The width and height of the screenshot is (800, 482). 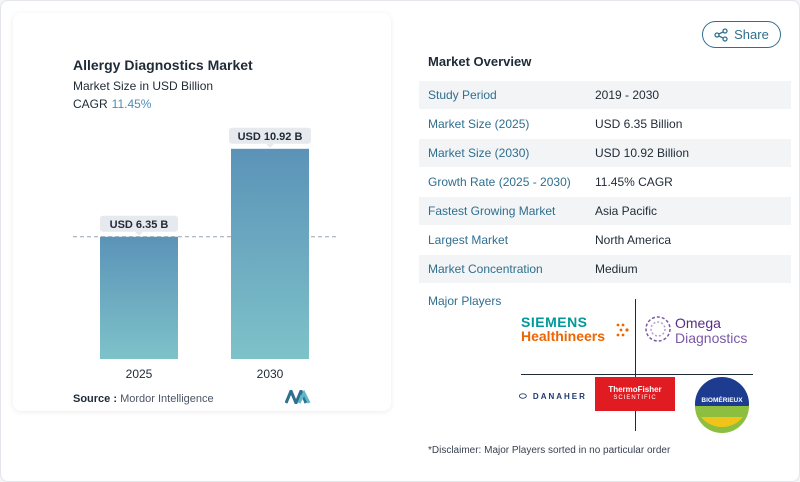 I want to click on source-value: Mordor Intelligence, so click(x=167, y=399).